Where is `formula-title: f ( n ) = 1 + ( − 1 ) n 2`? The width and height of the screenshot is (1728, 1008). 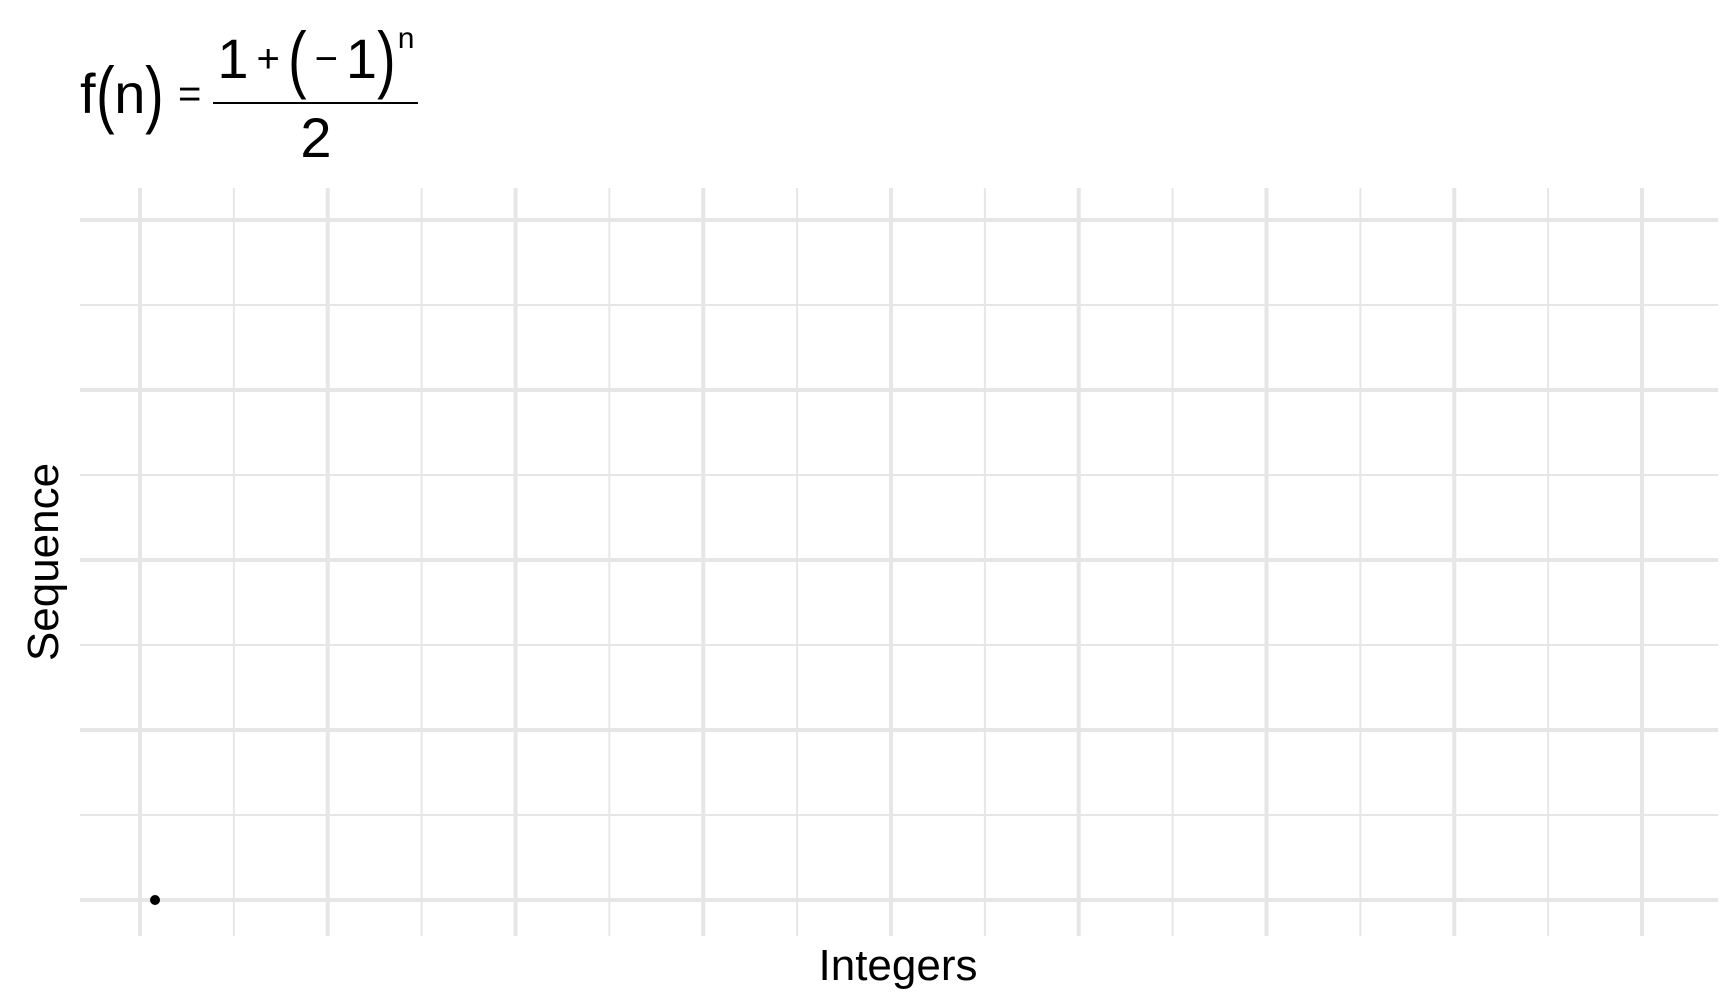 formula-title: f ( n ) = 1 + ( − 1 ) n 2 is located at coordinates (249, 95).